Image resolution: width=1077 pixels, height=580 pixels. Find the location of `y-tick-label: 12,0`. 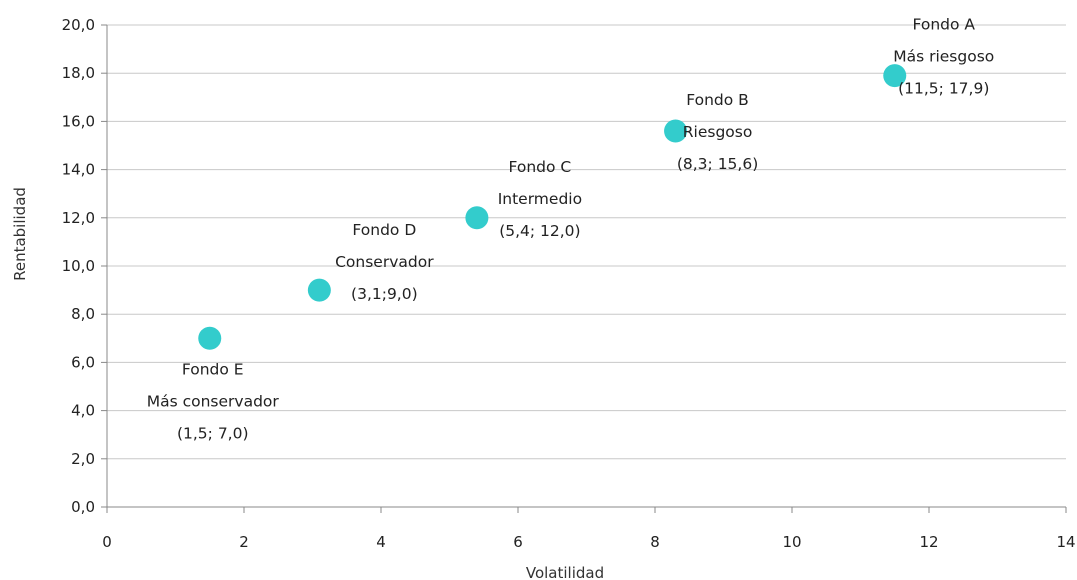

y-tick-label: 12,0 is located at coordinates (78, 218).